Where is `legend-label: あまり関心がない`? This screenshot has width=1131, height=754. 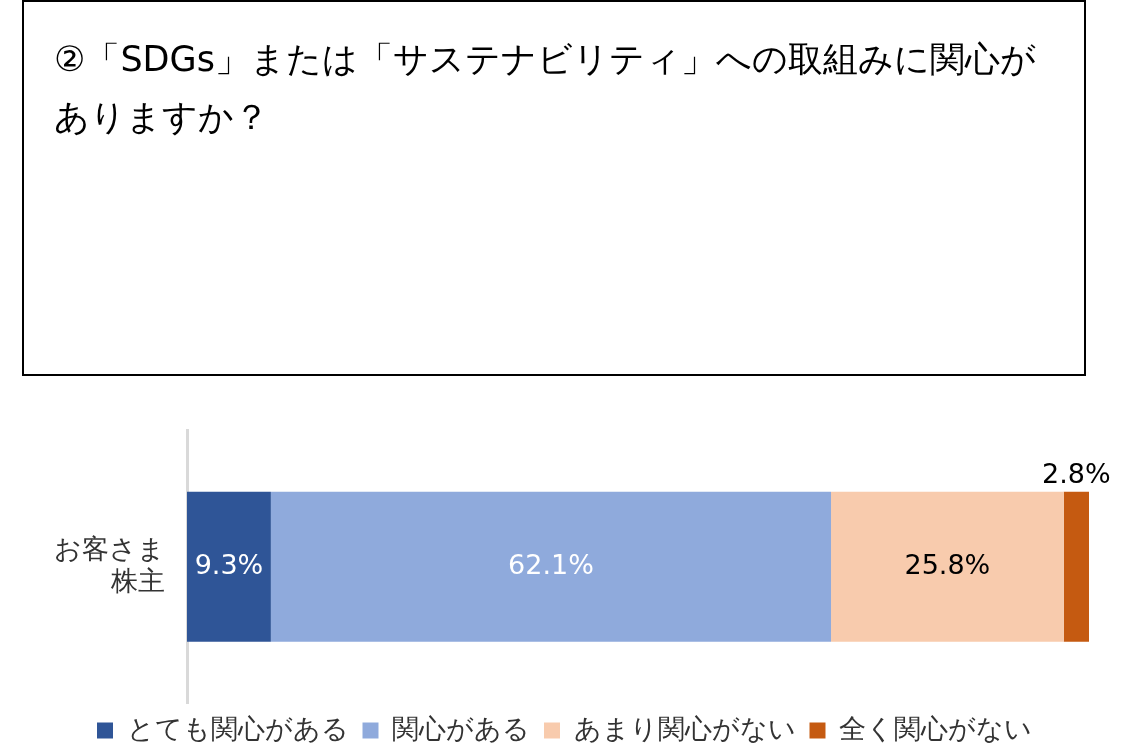
legend-label: あまり関心がない is located at coordinates (684, 728).